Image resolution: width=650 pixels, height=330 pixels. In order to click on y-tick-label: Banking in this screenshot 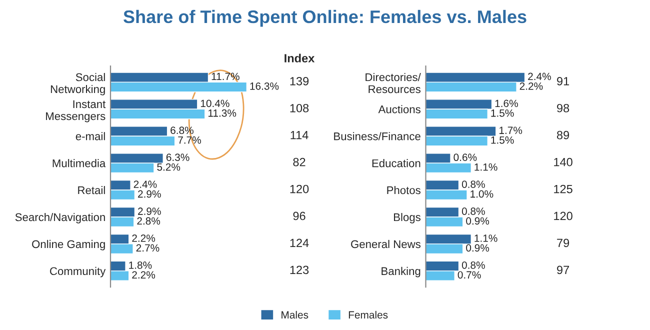, I will do `click(401, 272)`.